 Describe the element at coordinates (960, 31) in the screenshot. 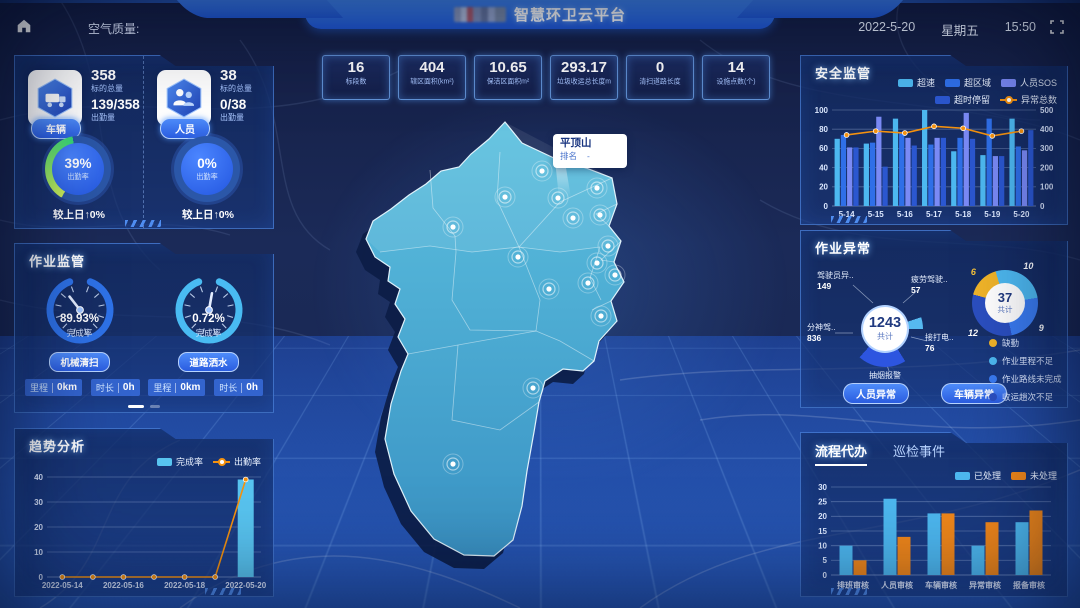

I see `weekday-text: 星期五` at that location.